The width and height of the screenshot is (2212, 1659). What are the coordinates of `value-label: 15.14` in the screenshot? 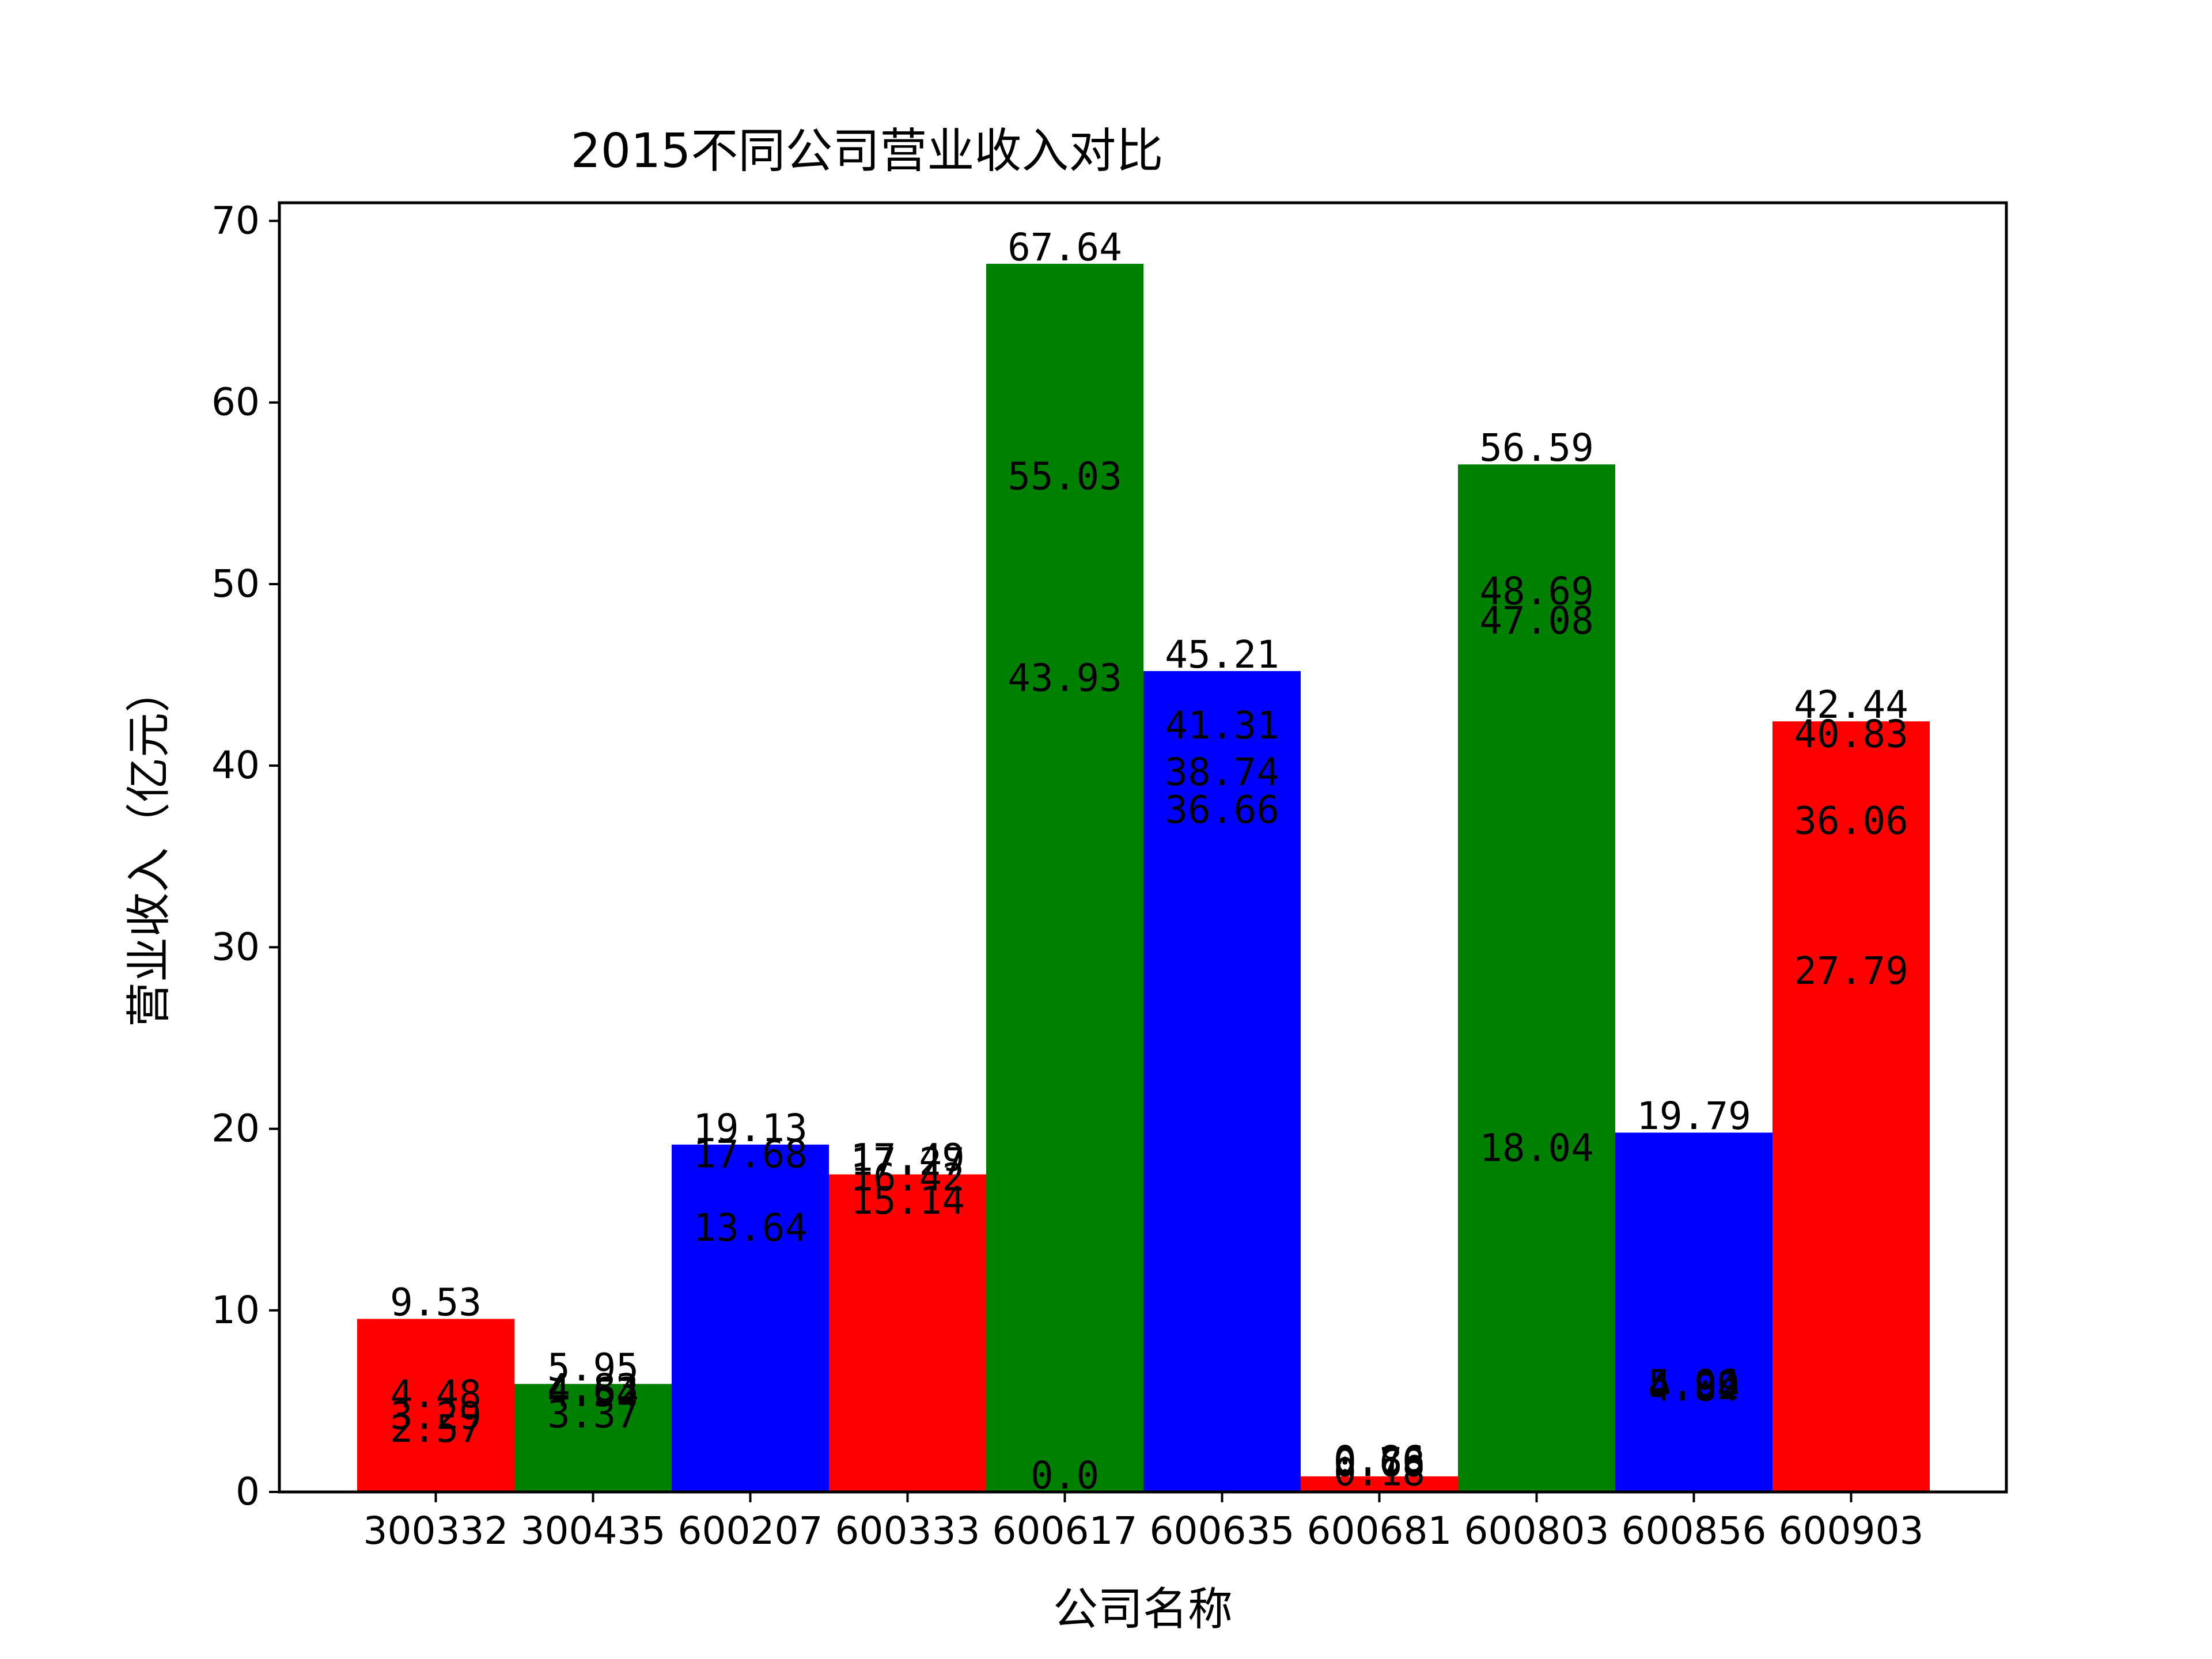 It's located at (907, 1201).